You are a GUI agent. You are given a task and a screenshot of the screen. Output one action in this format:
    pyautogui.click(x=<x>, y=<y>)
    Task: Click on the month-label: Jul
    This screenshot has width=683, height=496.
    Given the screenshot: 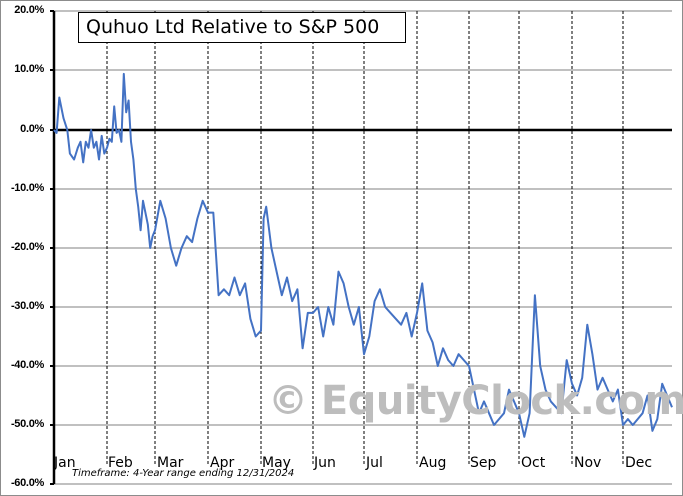 What is the action you would take?
    pyautogui.click(x=374, y=463)
    